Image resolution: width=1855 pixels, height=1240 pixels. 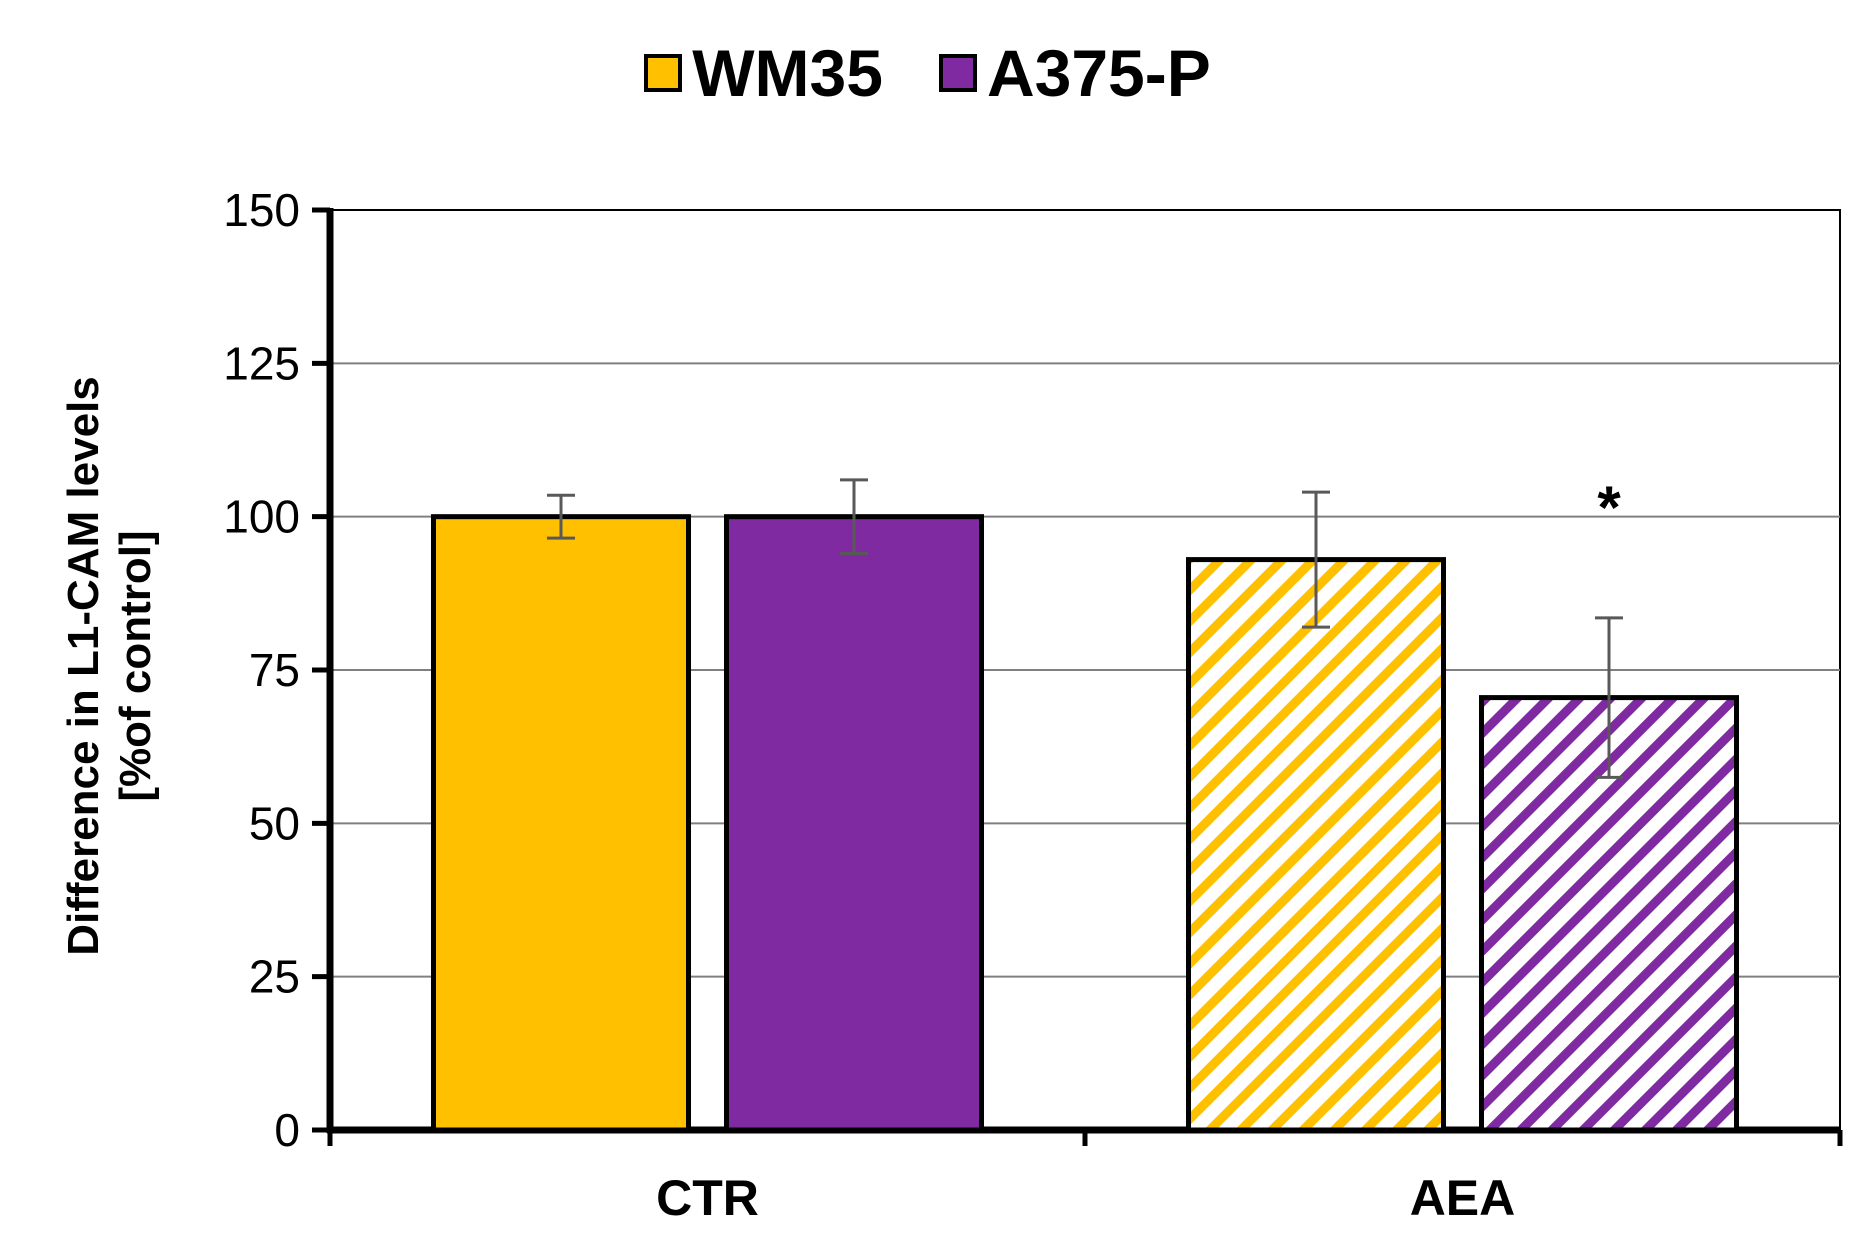 I want to click on bar-wm35-aea, so click(x=1316, y=845).